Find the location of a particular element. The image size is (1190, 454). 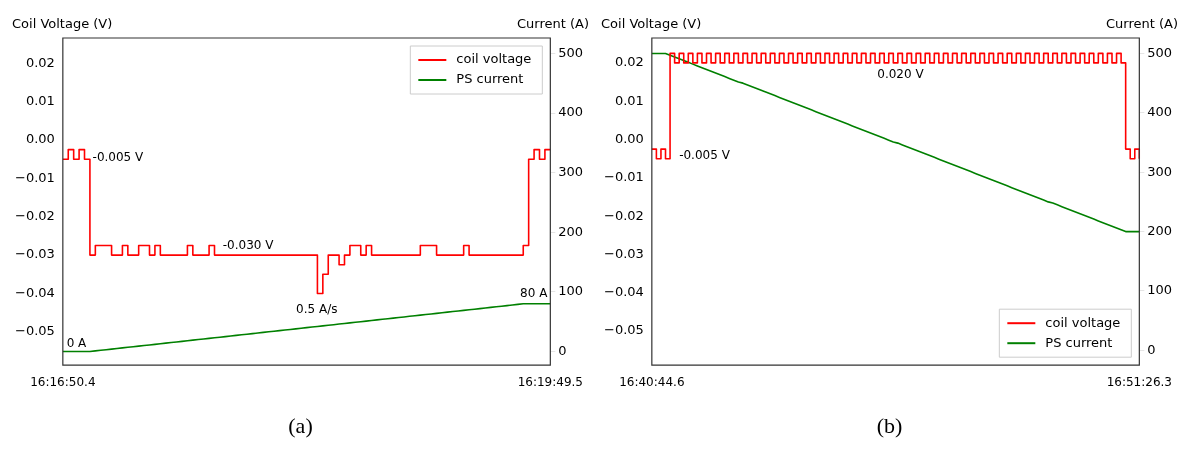

x-tick-label: 16:16:50.4 is located at coordinates (63, 381).